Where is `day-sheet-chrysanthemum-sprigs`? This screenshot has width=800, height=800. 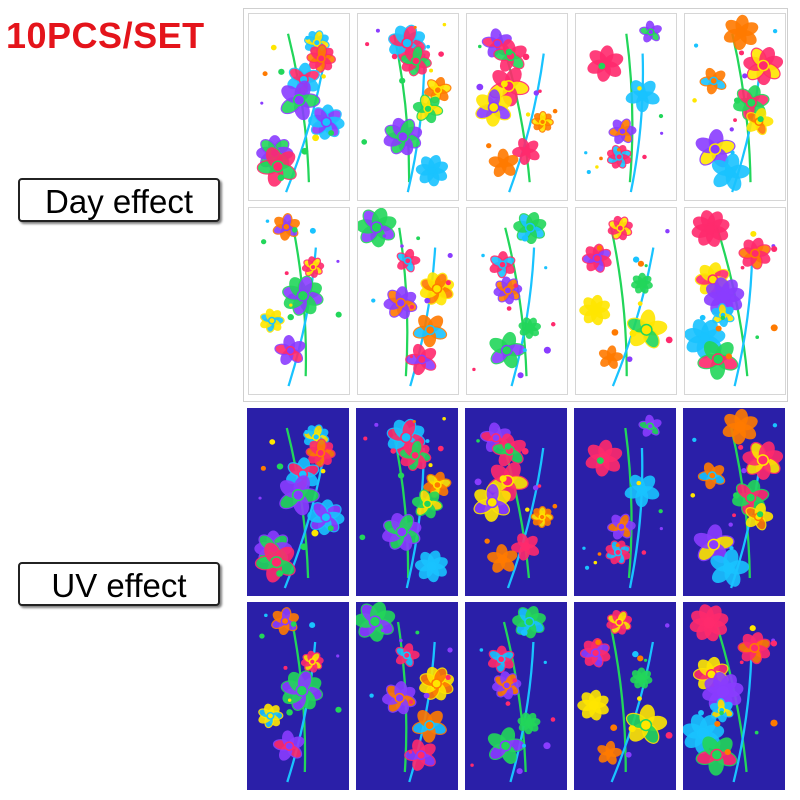
day-sheet-chrysanthemum-sprigs is located at coordinates (517, 301).